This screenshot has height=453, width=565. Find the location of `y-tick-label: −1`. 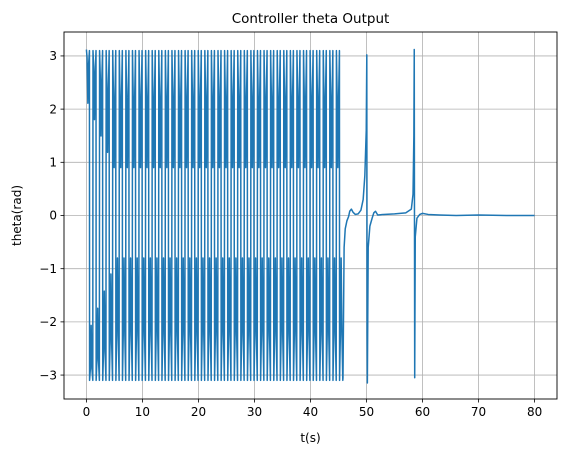

y-tick-label: −1 is located at coordinates (48, 269).